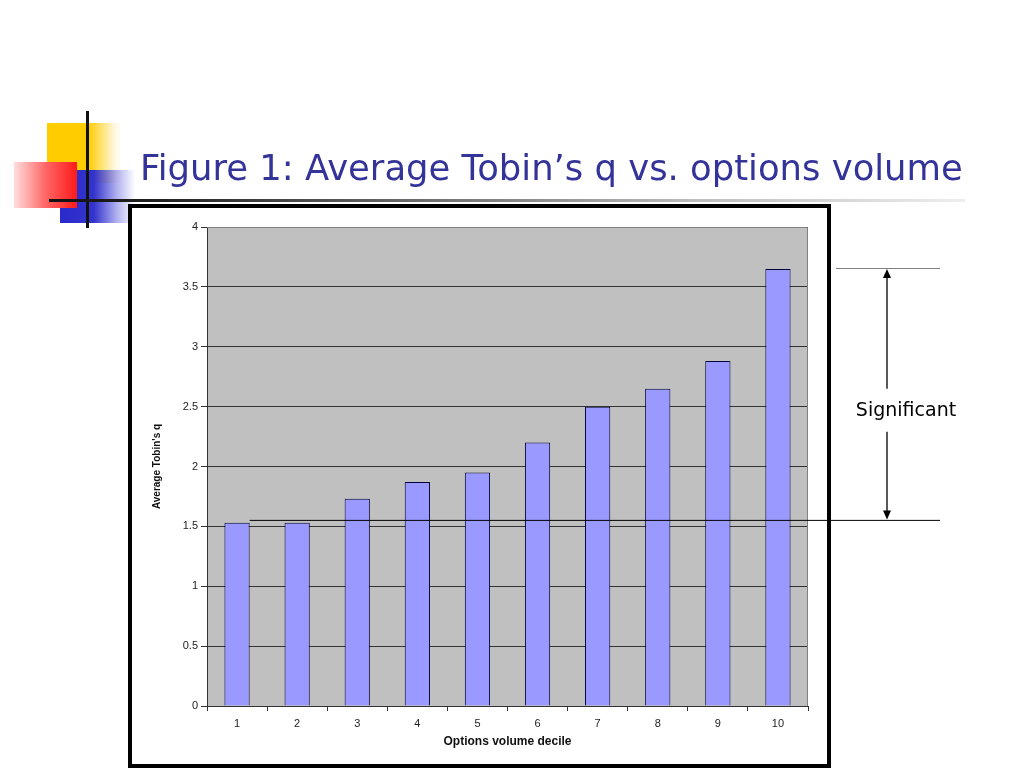 The height and width of the screenshot is (768, 1024). Describe the element at coordinates (537, 722) in the screenshot. I see `x-tick-label: 6` at that location.